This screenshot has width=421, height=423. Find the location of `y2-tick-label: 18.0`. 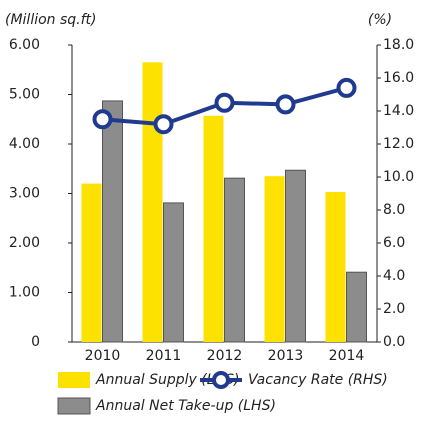

y2-tick-label: 18.0 is located at coordinates (398, 45).